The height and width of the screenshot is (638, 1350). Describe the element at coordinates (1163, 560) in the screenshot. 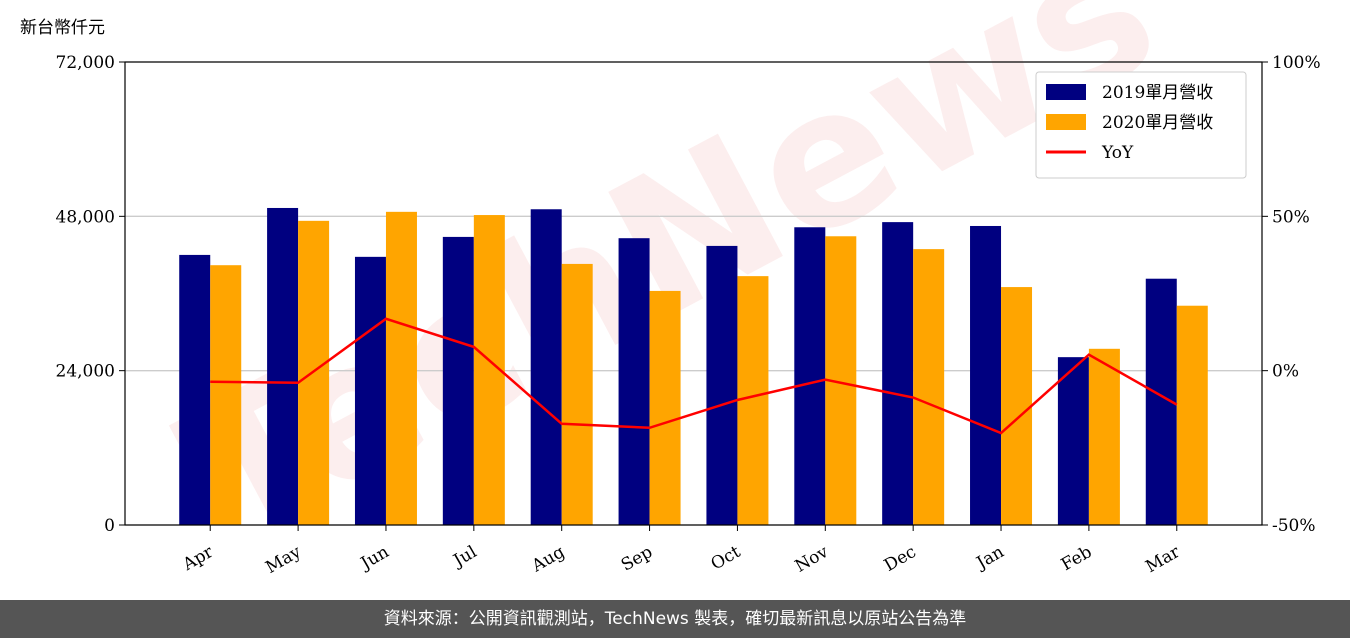

I see `x-tick-label: Mar` at that location.